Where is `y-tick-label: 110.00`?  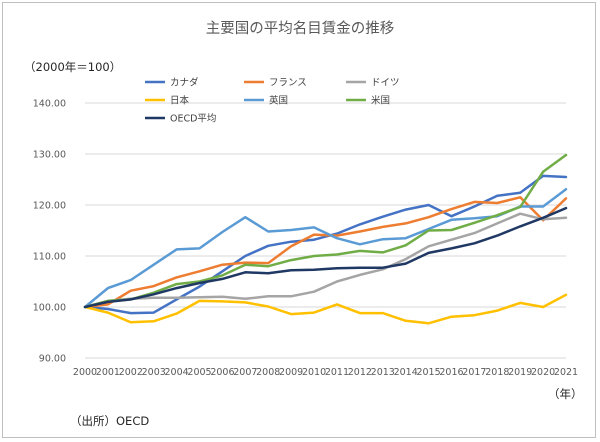
y-tick-label: 110.00 is located at coordinates (49, 257).